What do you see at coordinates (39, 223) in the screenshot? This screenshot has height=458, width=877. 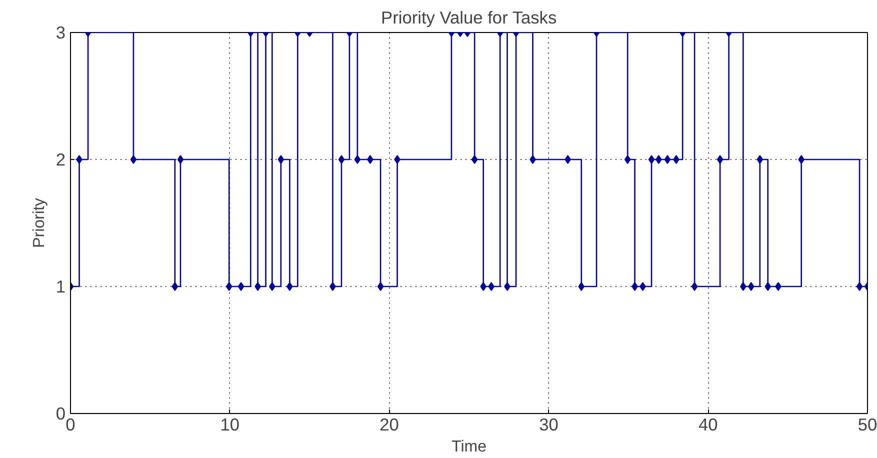 I see `y-axis-title: Priority` at bounding box center [39, 223].